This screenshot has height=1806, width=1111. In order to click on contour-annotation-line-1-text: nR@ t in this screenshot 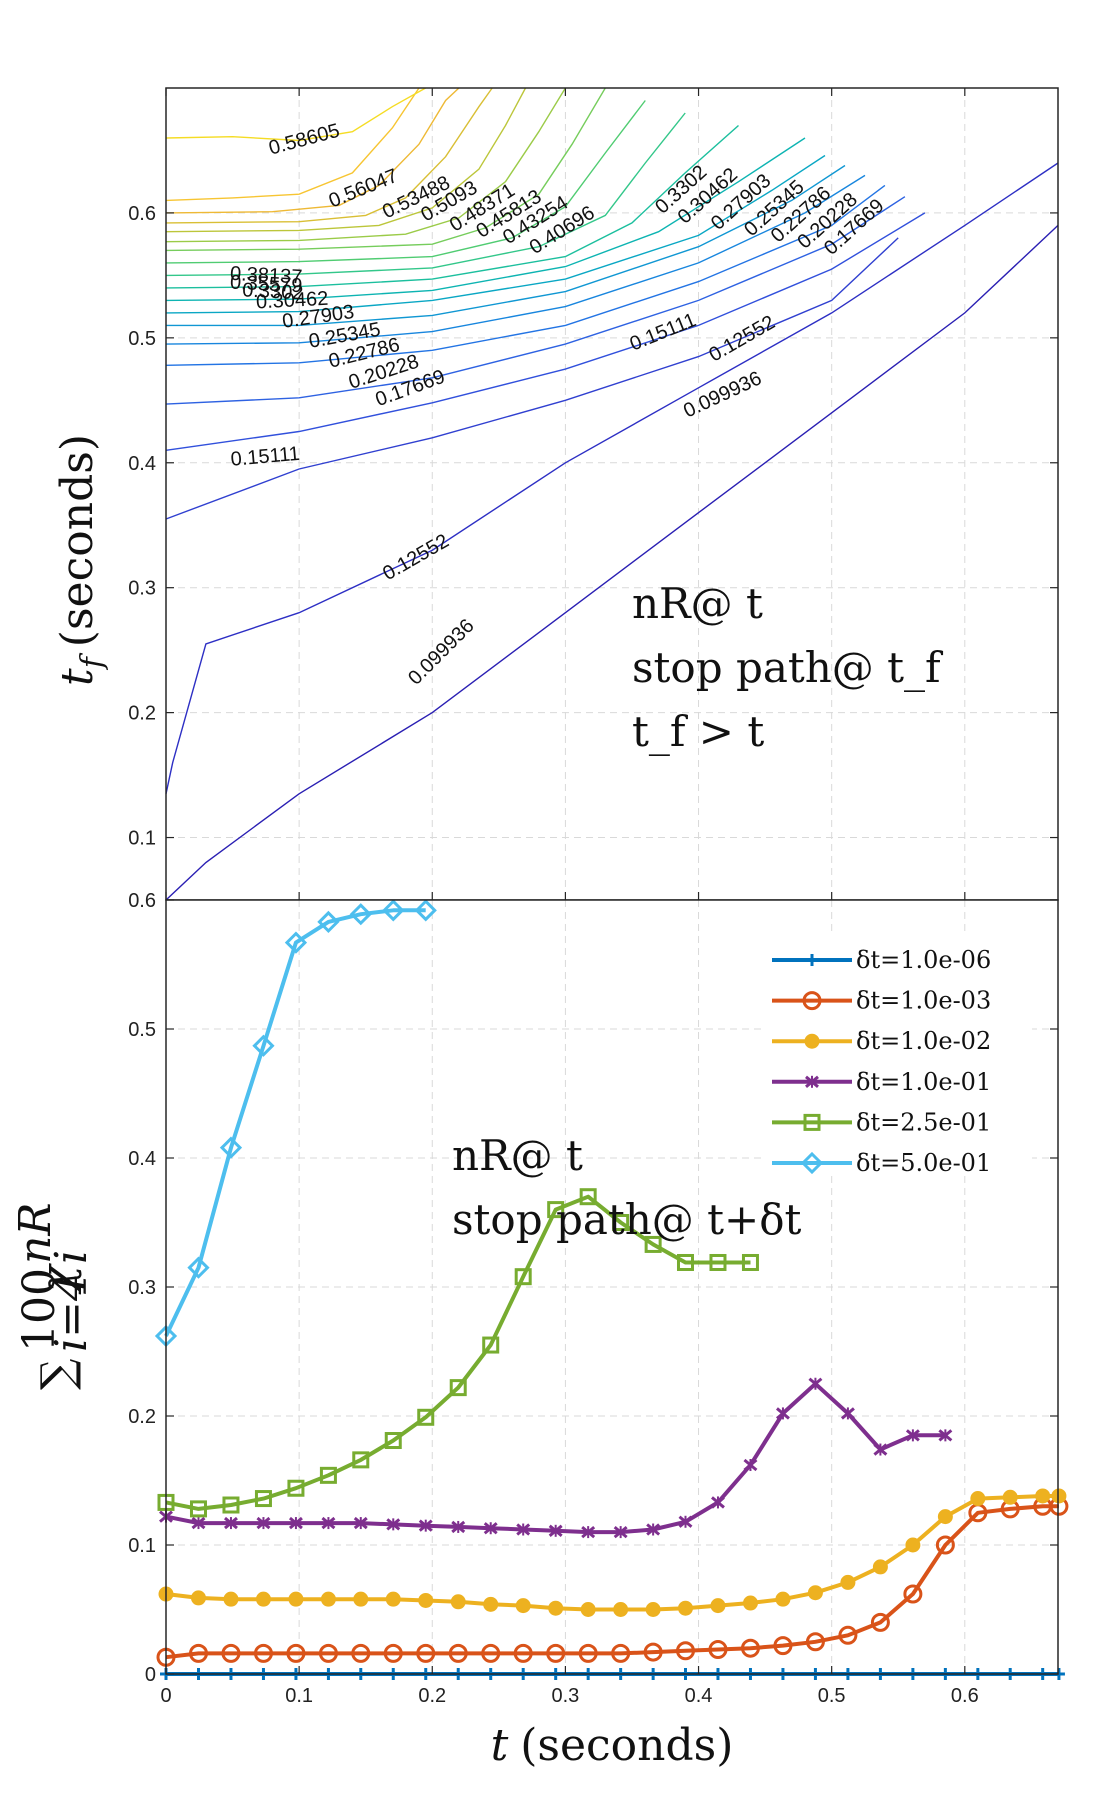, I will do `click(697, 603)`.